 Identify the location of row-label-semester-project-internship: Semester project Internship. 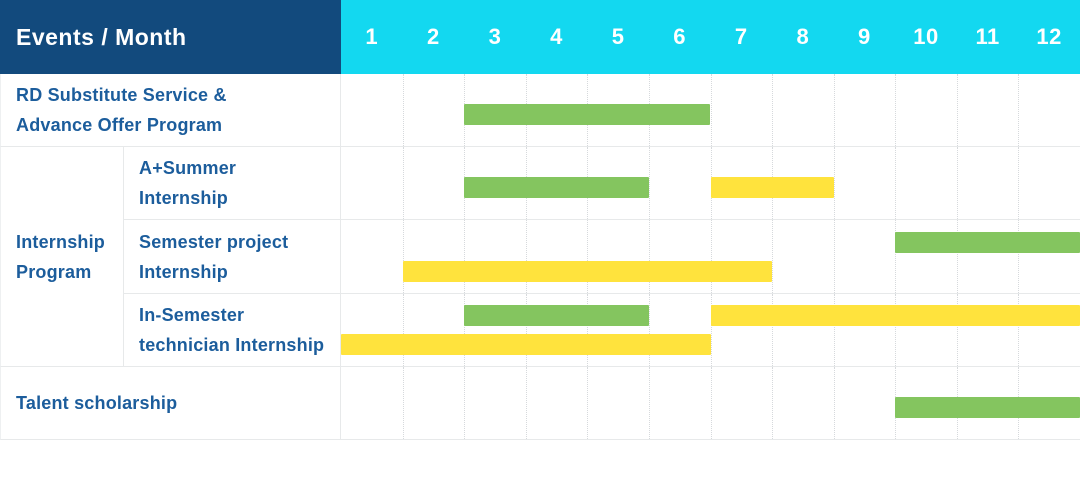
(232, 257).